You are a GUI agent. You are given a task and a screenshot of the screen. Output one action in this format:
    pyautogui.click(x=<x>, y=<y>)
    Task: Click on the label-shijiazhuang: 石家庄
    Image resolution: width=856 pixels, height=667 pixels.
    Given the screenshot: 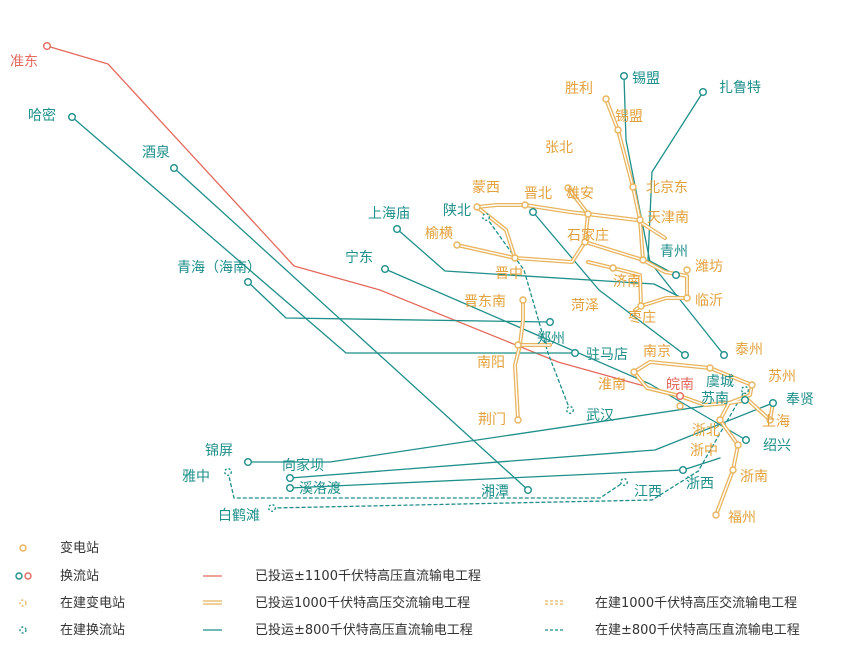 What is the action you would take?
    pyautogui.click(x=588, y=235)
    